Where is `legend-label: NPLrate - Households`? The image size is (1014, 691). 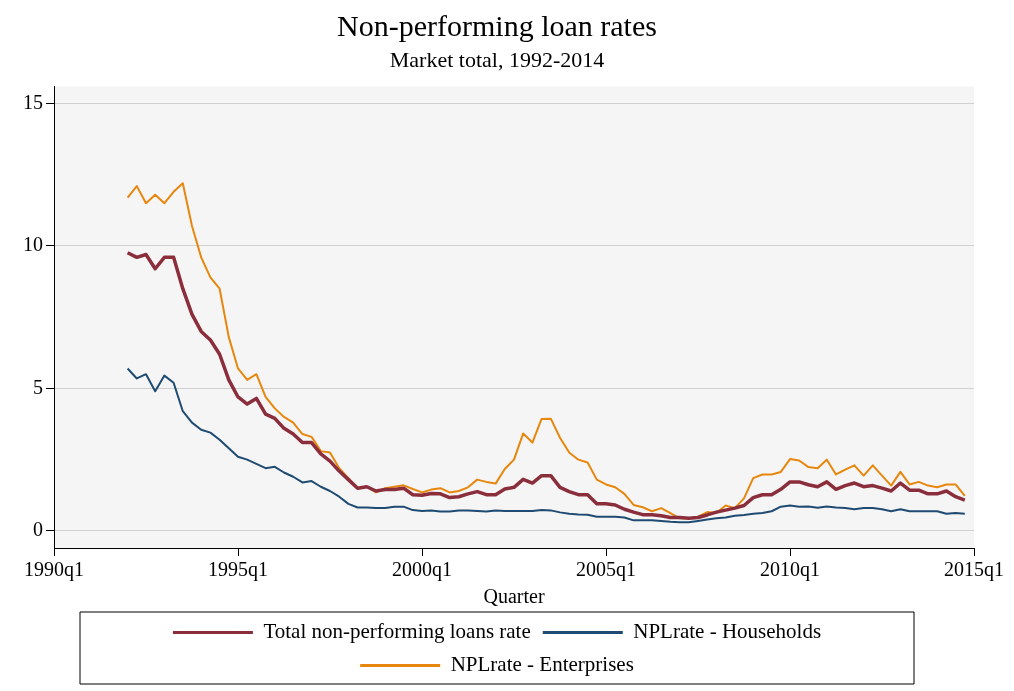
legend-label: NPLrate - Households is located at coordinates (727, 631).